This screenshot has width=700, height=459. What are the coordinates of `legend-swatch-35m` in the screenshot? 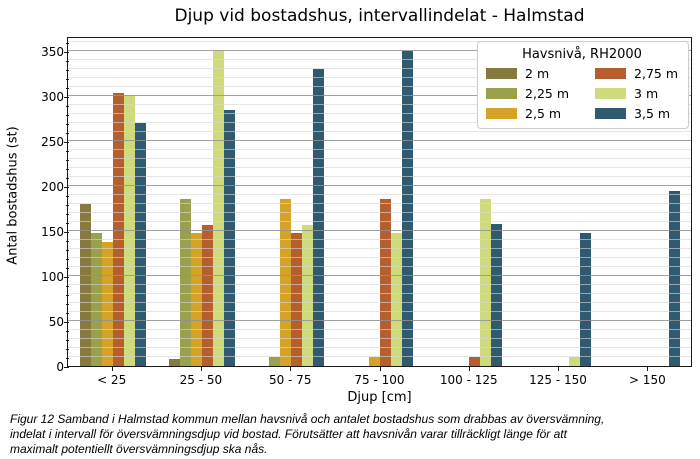 It's located at (611, 113).